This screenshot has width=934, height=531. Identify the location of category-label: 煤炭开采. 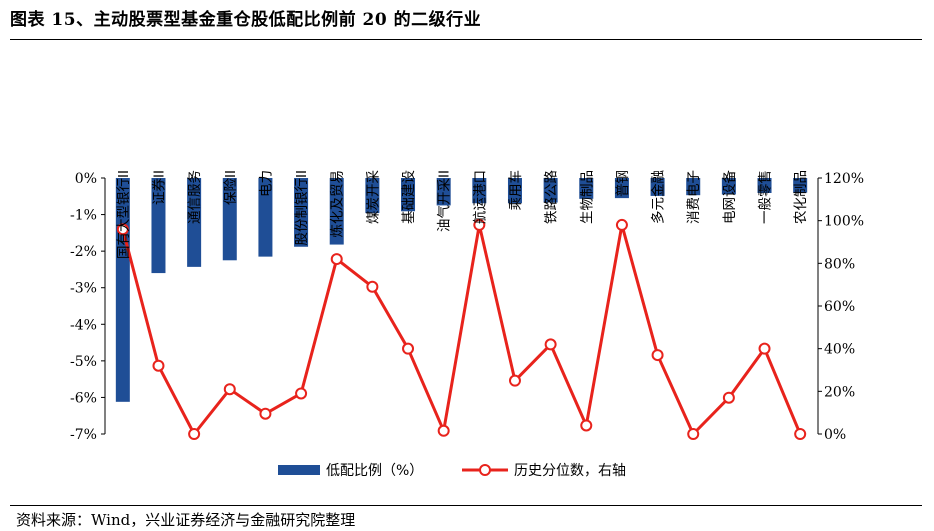
(373, 197).